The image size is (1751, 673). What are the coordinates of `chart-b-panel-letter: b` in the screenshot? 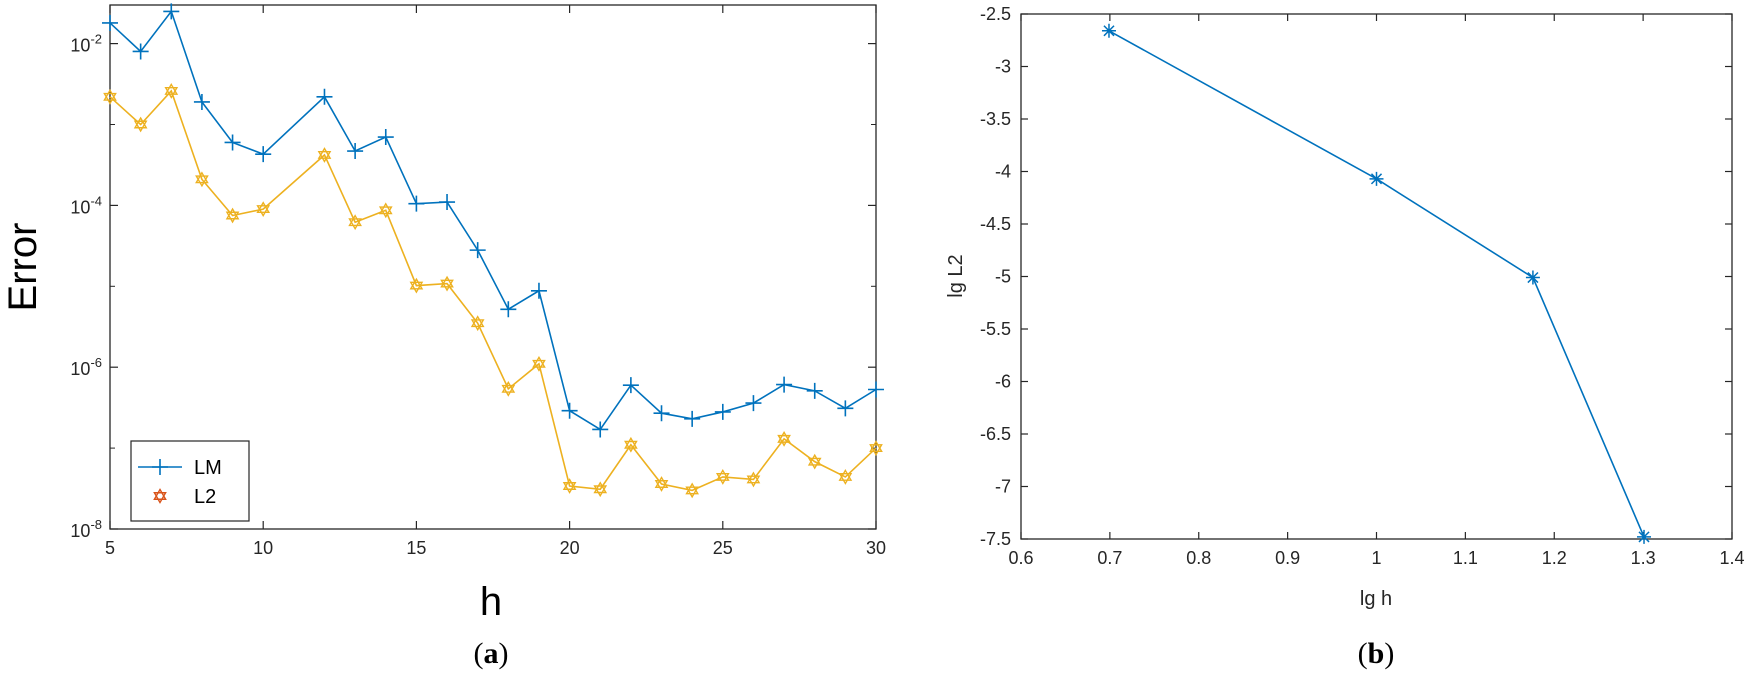 It's located at (1376, 653).